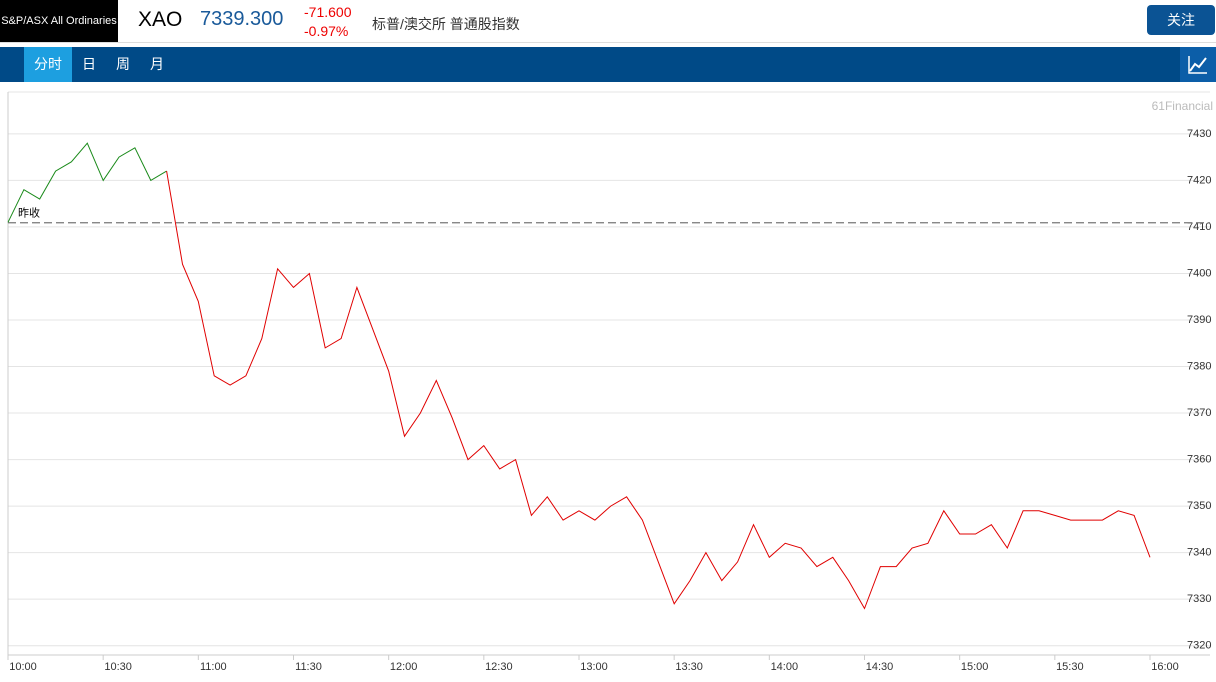 This screenshot has height=682, width=1216. I want to click on tab: 月, so click(157, 64).